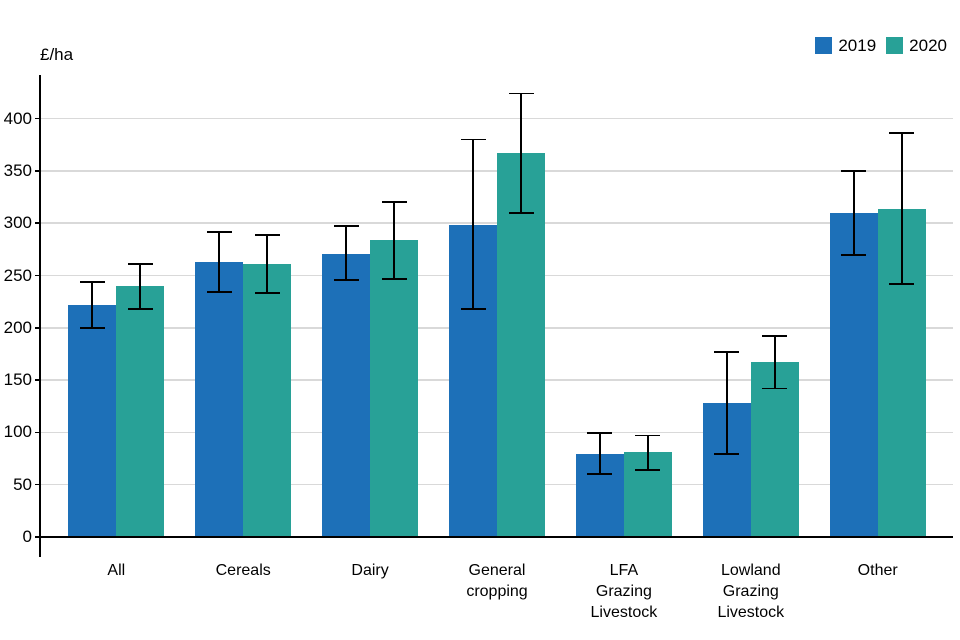 This screenshot has height=640, width=960. What do you see at coordinates (40, 316) in the screenshot?
I see `y-axis-line` at bounding box center [40, 316].